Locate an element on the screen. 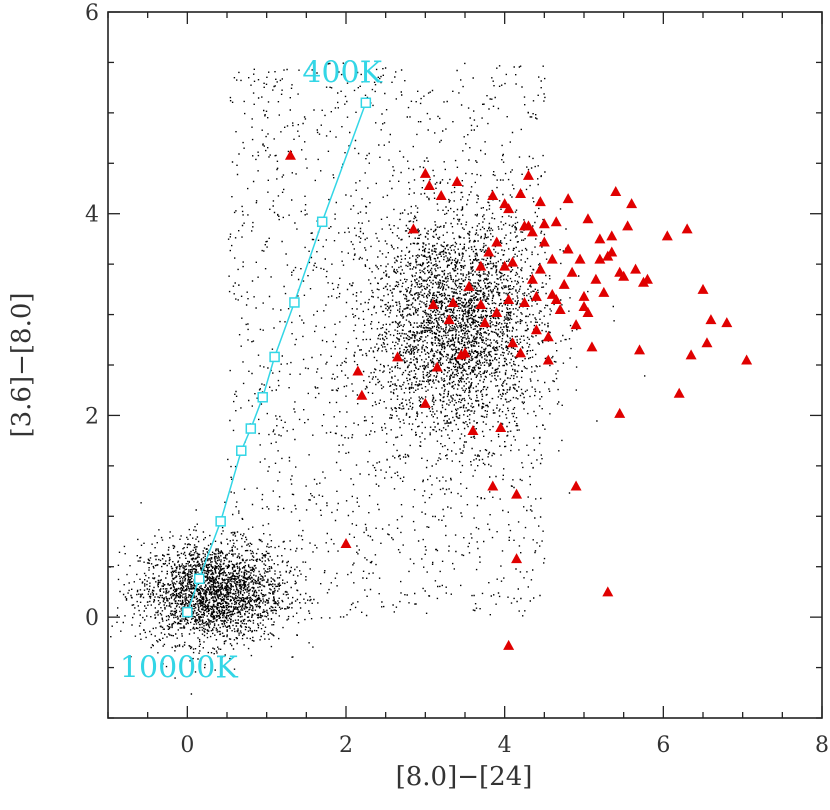 The image size is (830, 810). x-tick-label: 2 is located at coordinates (346, 745).